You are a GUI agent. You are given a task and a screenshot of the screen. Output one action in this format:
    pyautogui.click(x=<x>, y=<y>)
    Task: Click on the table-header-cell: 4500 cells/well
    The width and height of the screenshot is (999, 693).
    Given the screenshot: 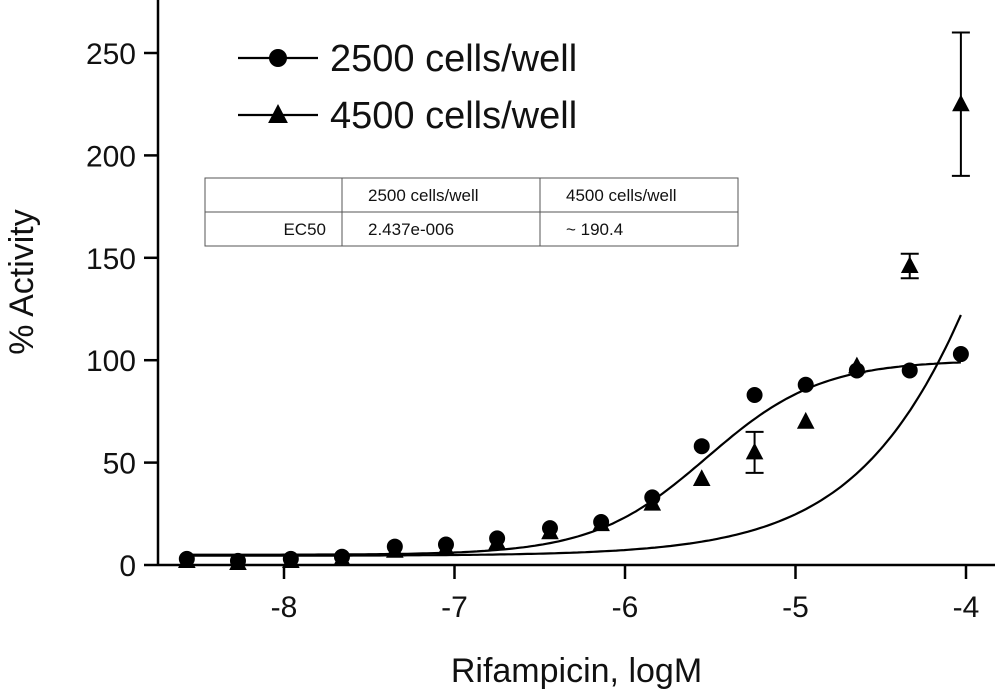 What is the action you would take?
    pyautogui.click(x=621, y=195)
    